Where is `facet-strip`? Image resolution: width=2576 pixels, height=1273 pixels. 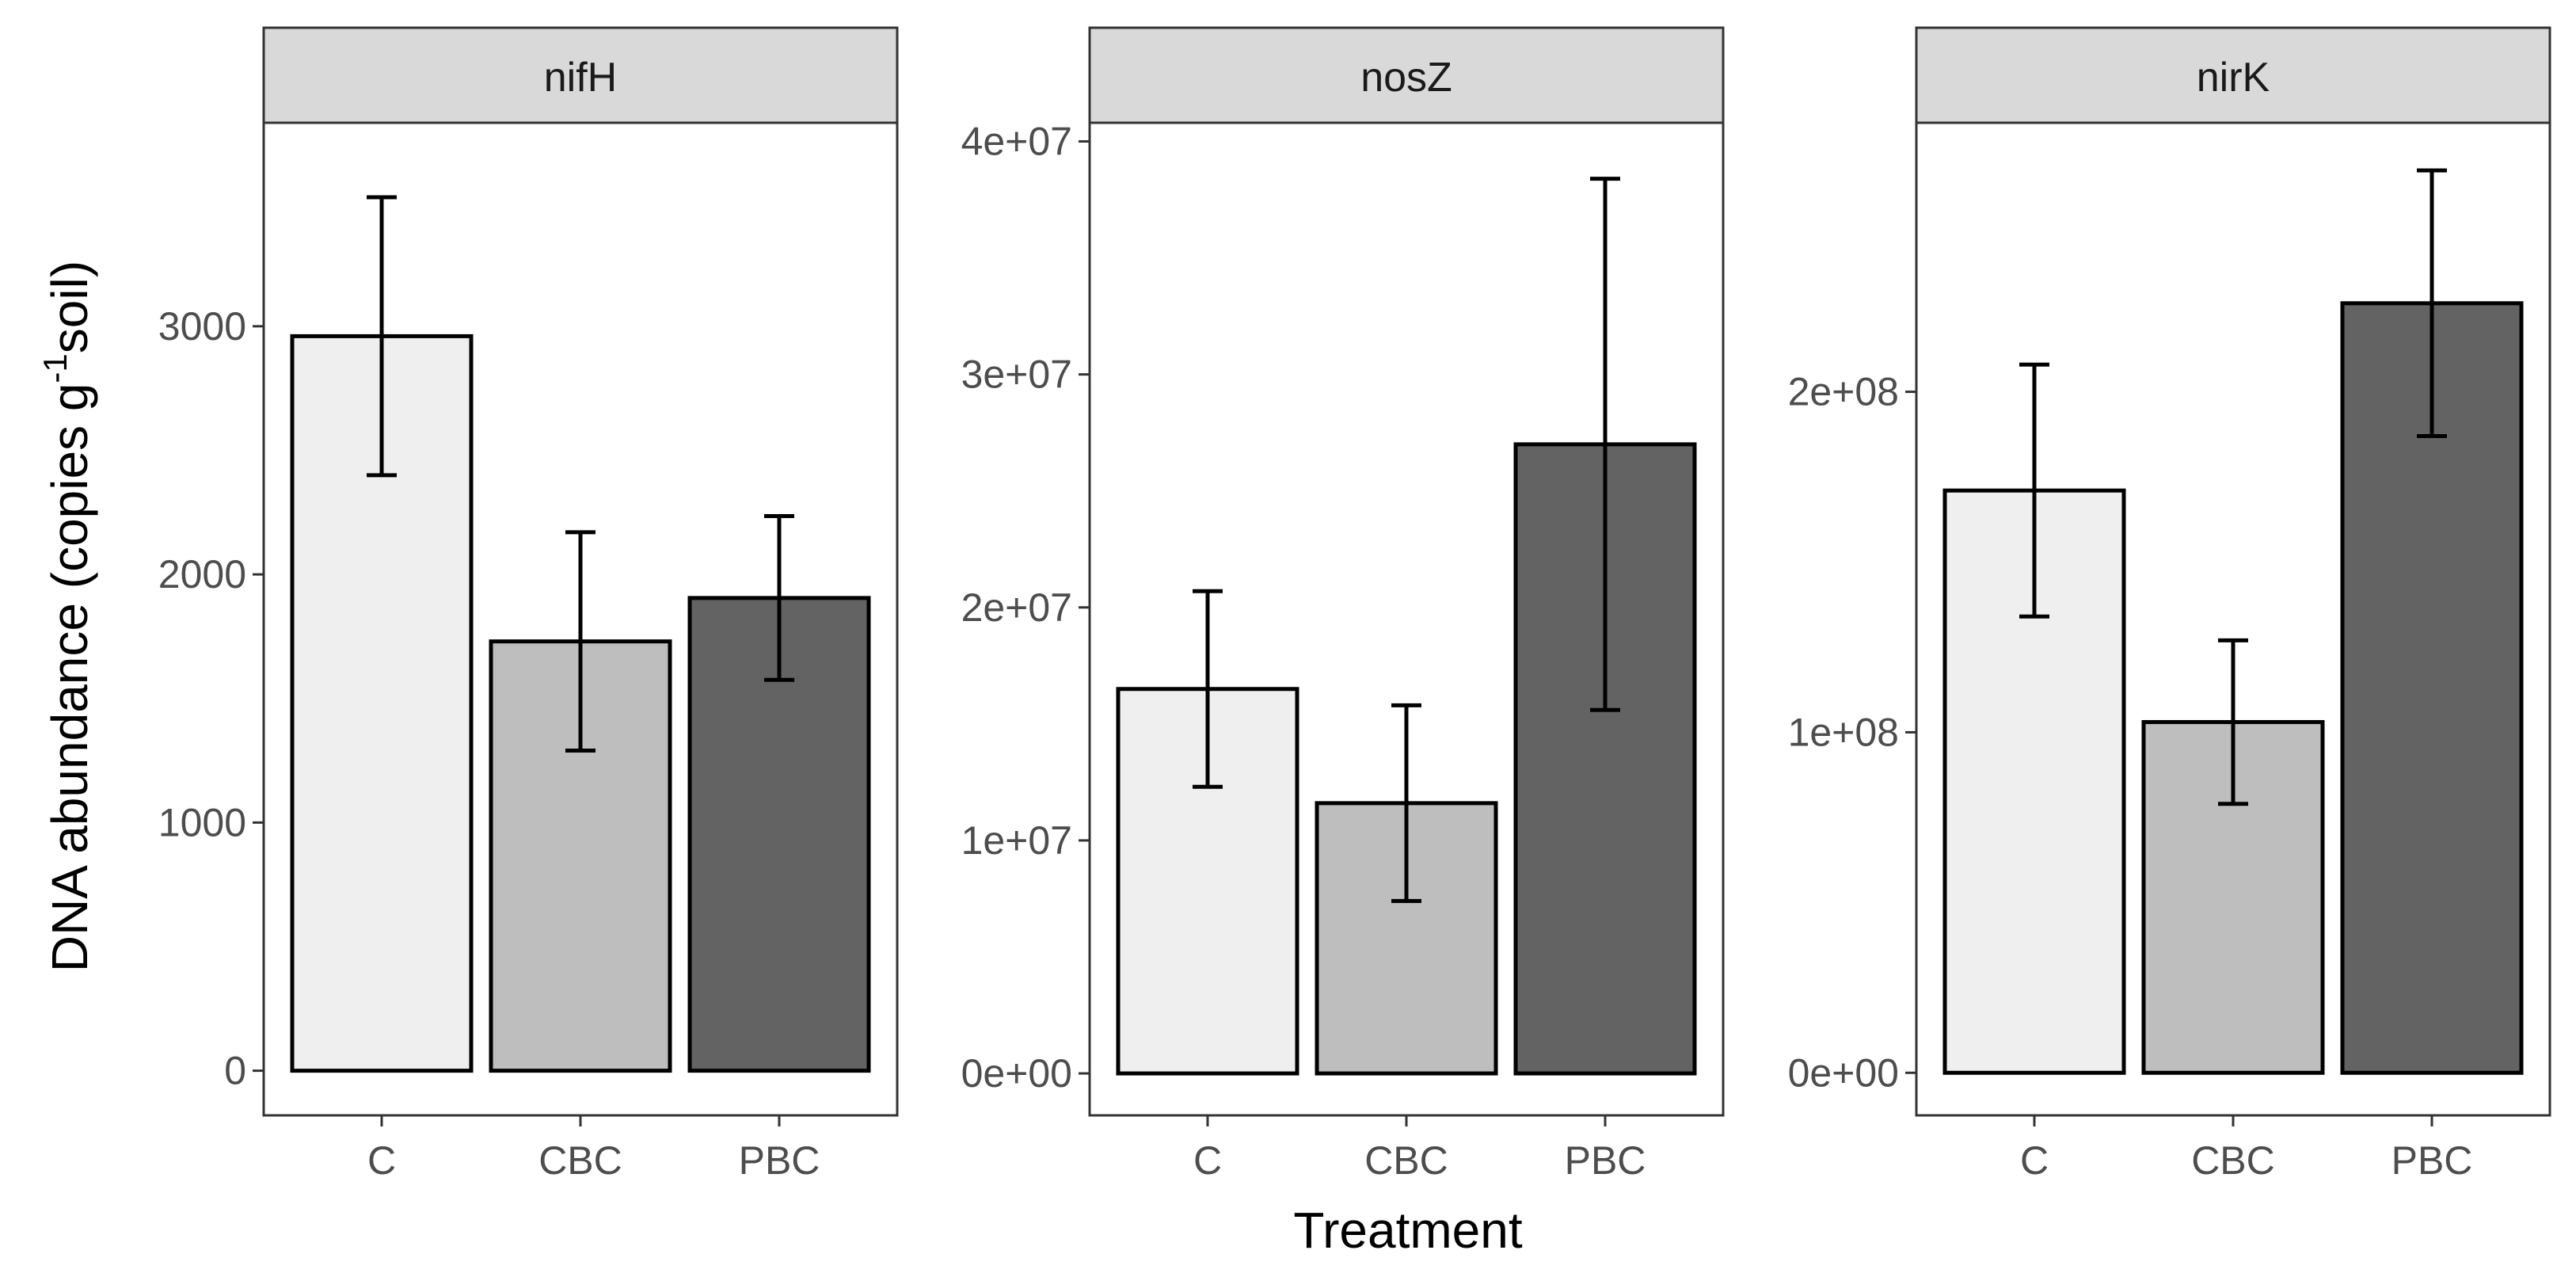
facet-strip is located at coordinates (580, 75).